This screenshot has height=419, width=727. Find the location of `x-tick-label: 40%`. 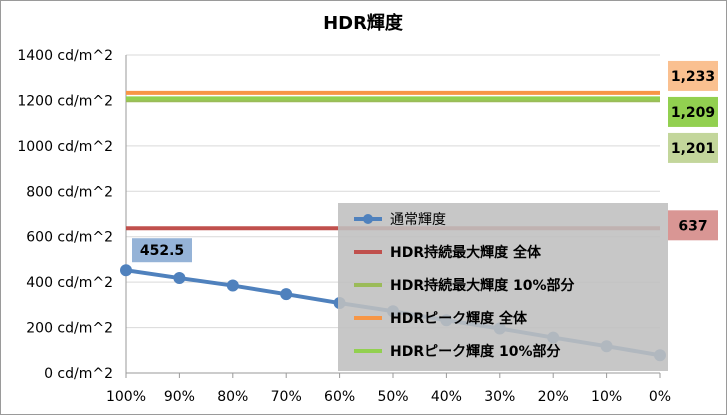

x-tick-label: 40% is located at coordinates (446, 397).